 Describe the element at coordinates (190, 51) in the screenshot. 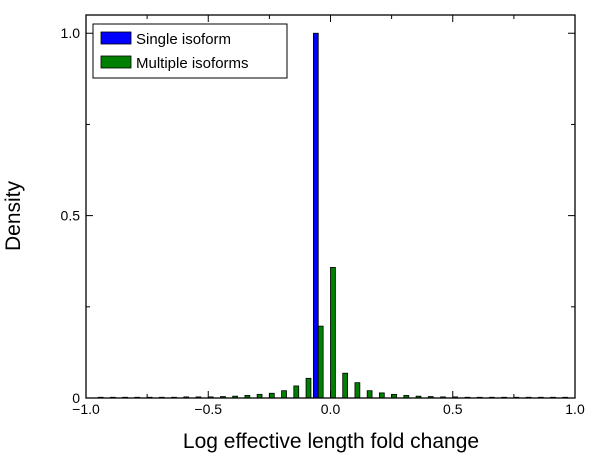

I see `legend: Single isoform Multiple isoforms` at that location.